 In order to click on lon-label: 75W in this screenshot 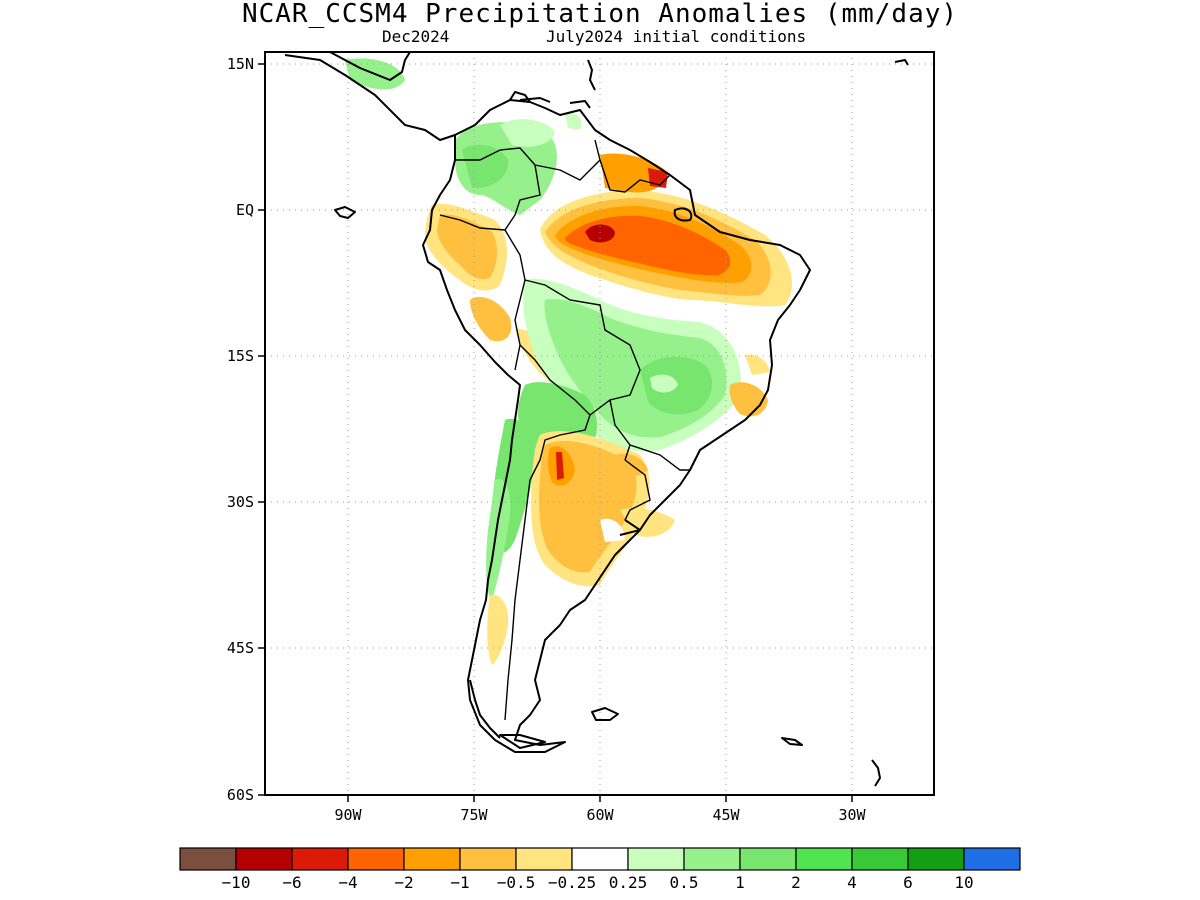, I will do `click(474, 815)`.